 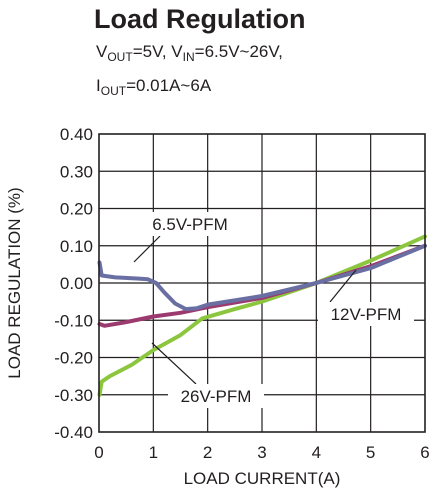 I want to click on iout-subscript: OUT, so click(x=113, y=91).